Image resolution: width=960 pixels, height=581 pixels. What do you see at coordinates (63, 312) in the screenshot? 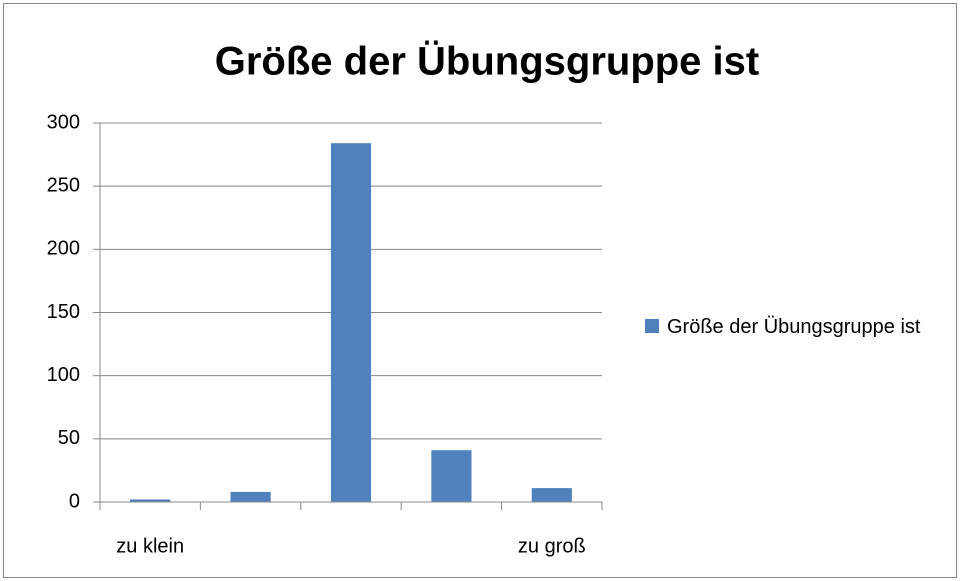
I see `y-tick-label: 150` at bounding box center [63, 312].